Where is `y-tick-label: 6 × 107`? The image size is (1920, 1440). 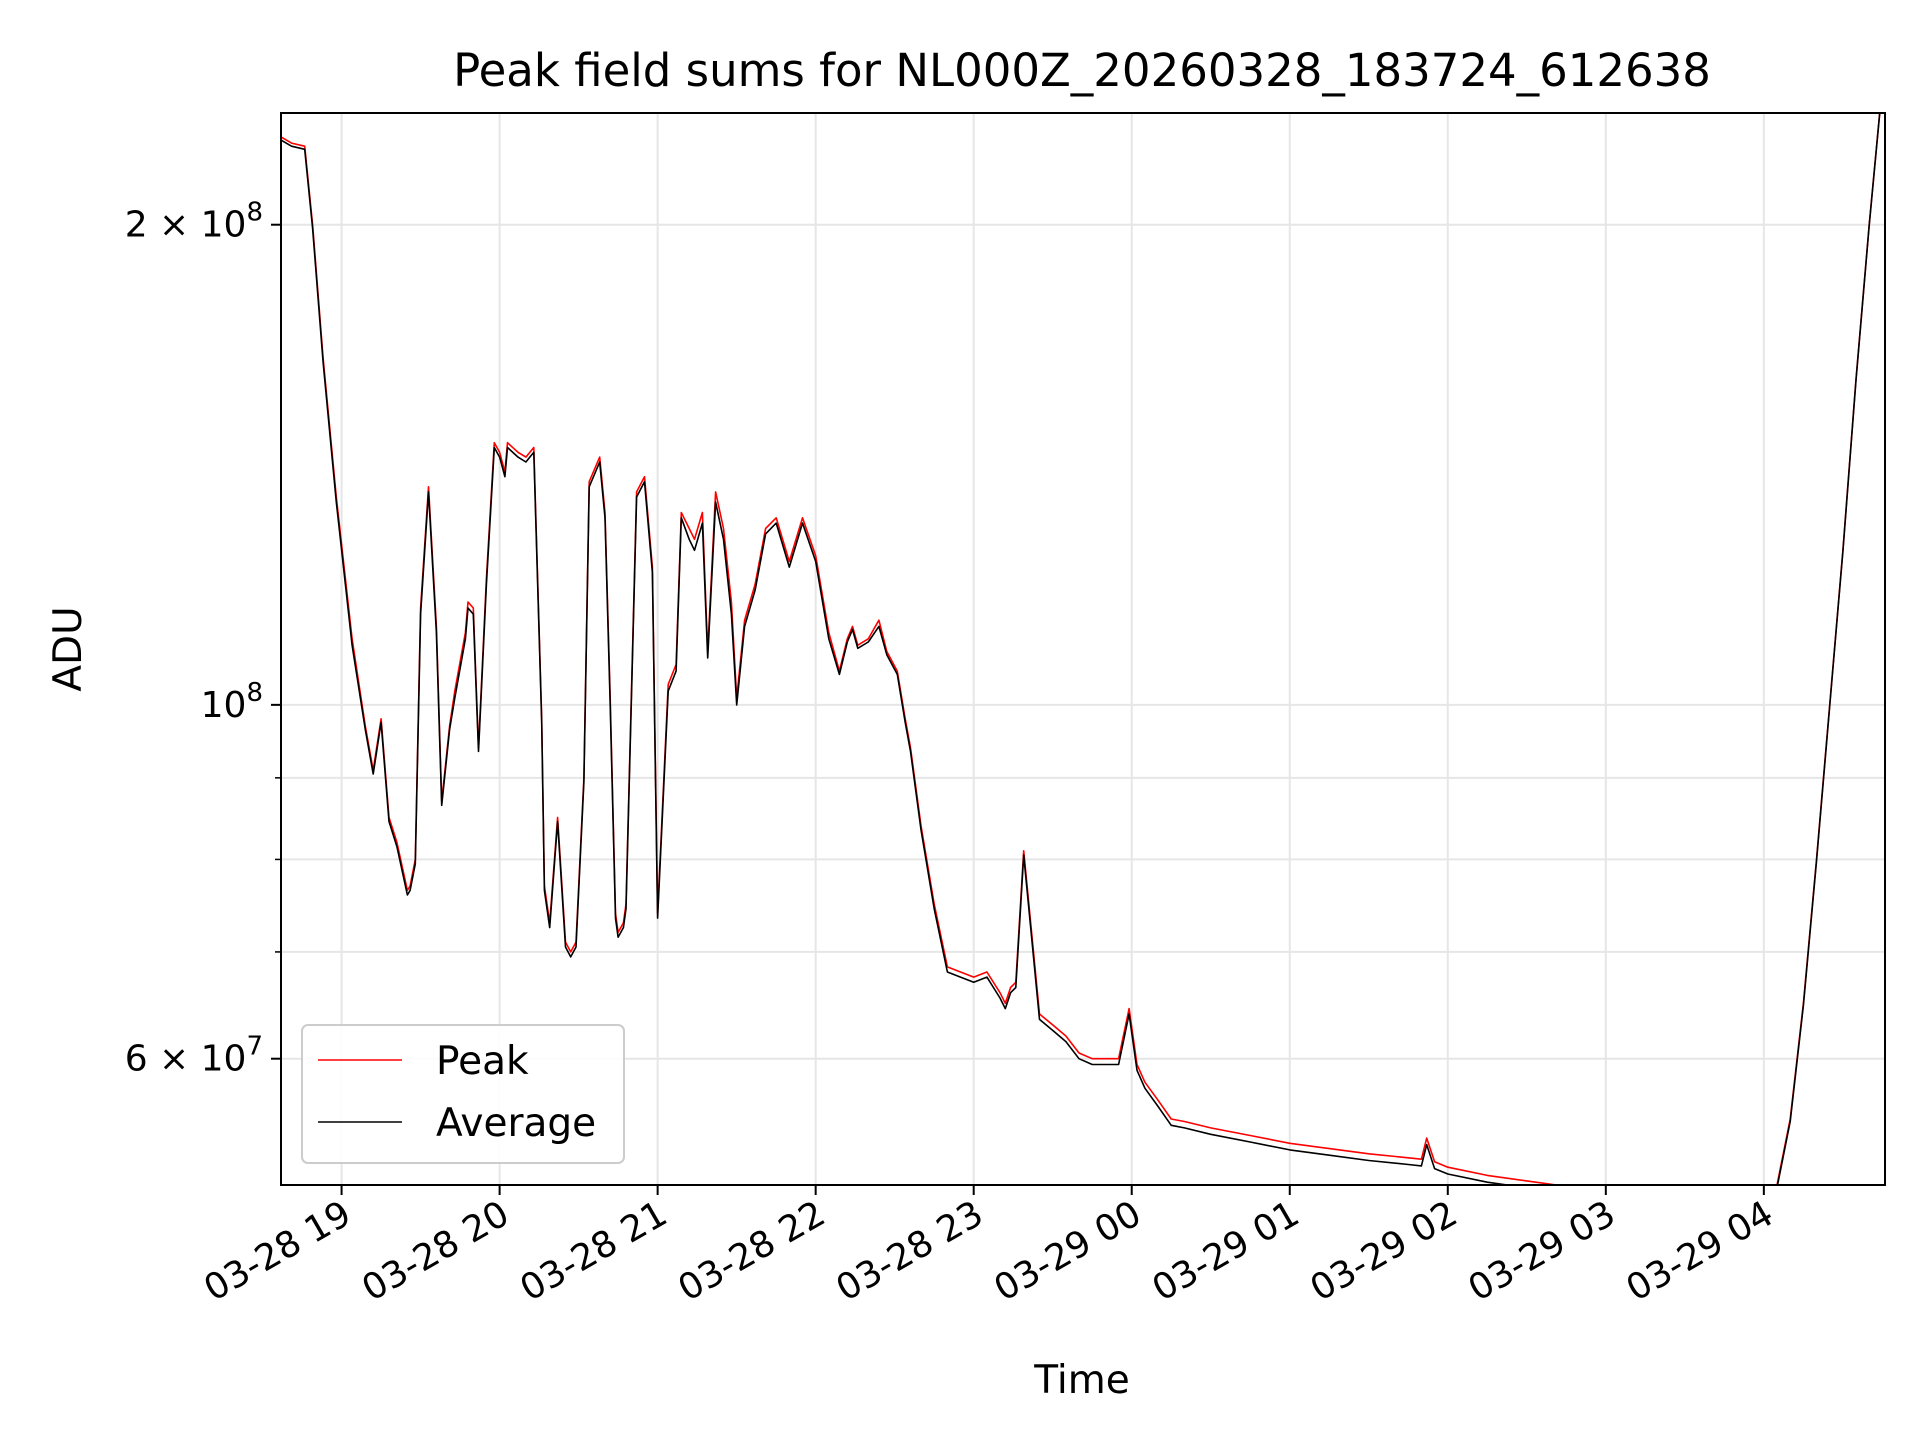 y-tick-label: 6 × 107 is located at coordinates (194, 1056).